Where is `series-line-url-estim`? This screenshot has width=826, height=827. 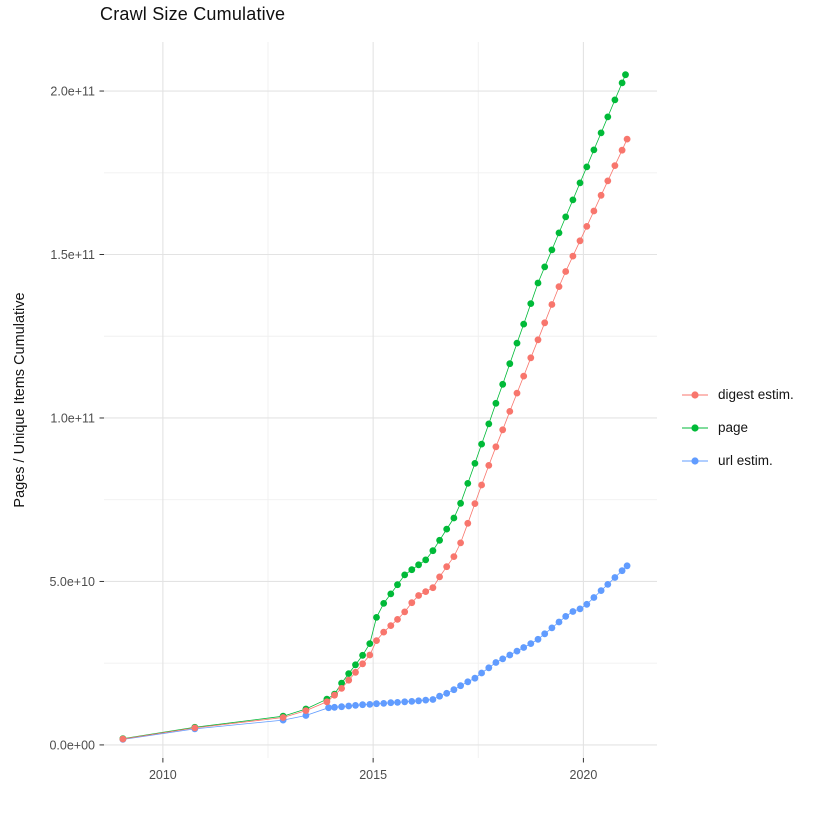 series-line-url-estim is located at coordinates (375, 652).